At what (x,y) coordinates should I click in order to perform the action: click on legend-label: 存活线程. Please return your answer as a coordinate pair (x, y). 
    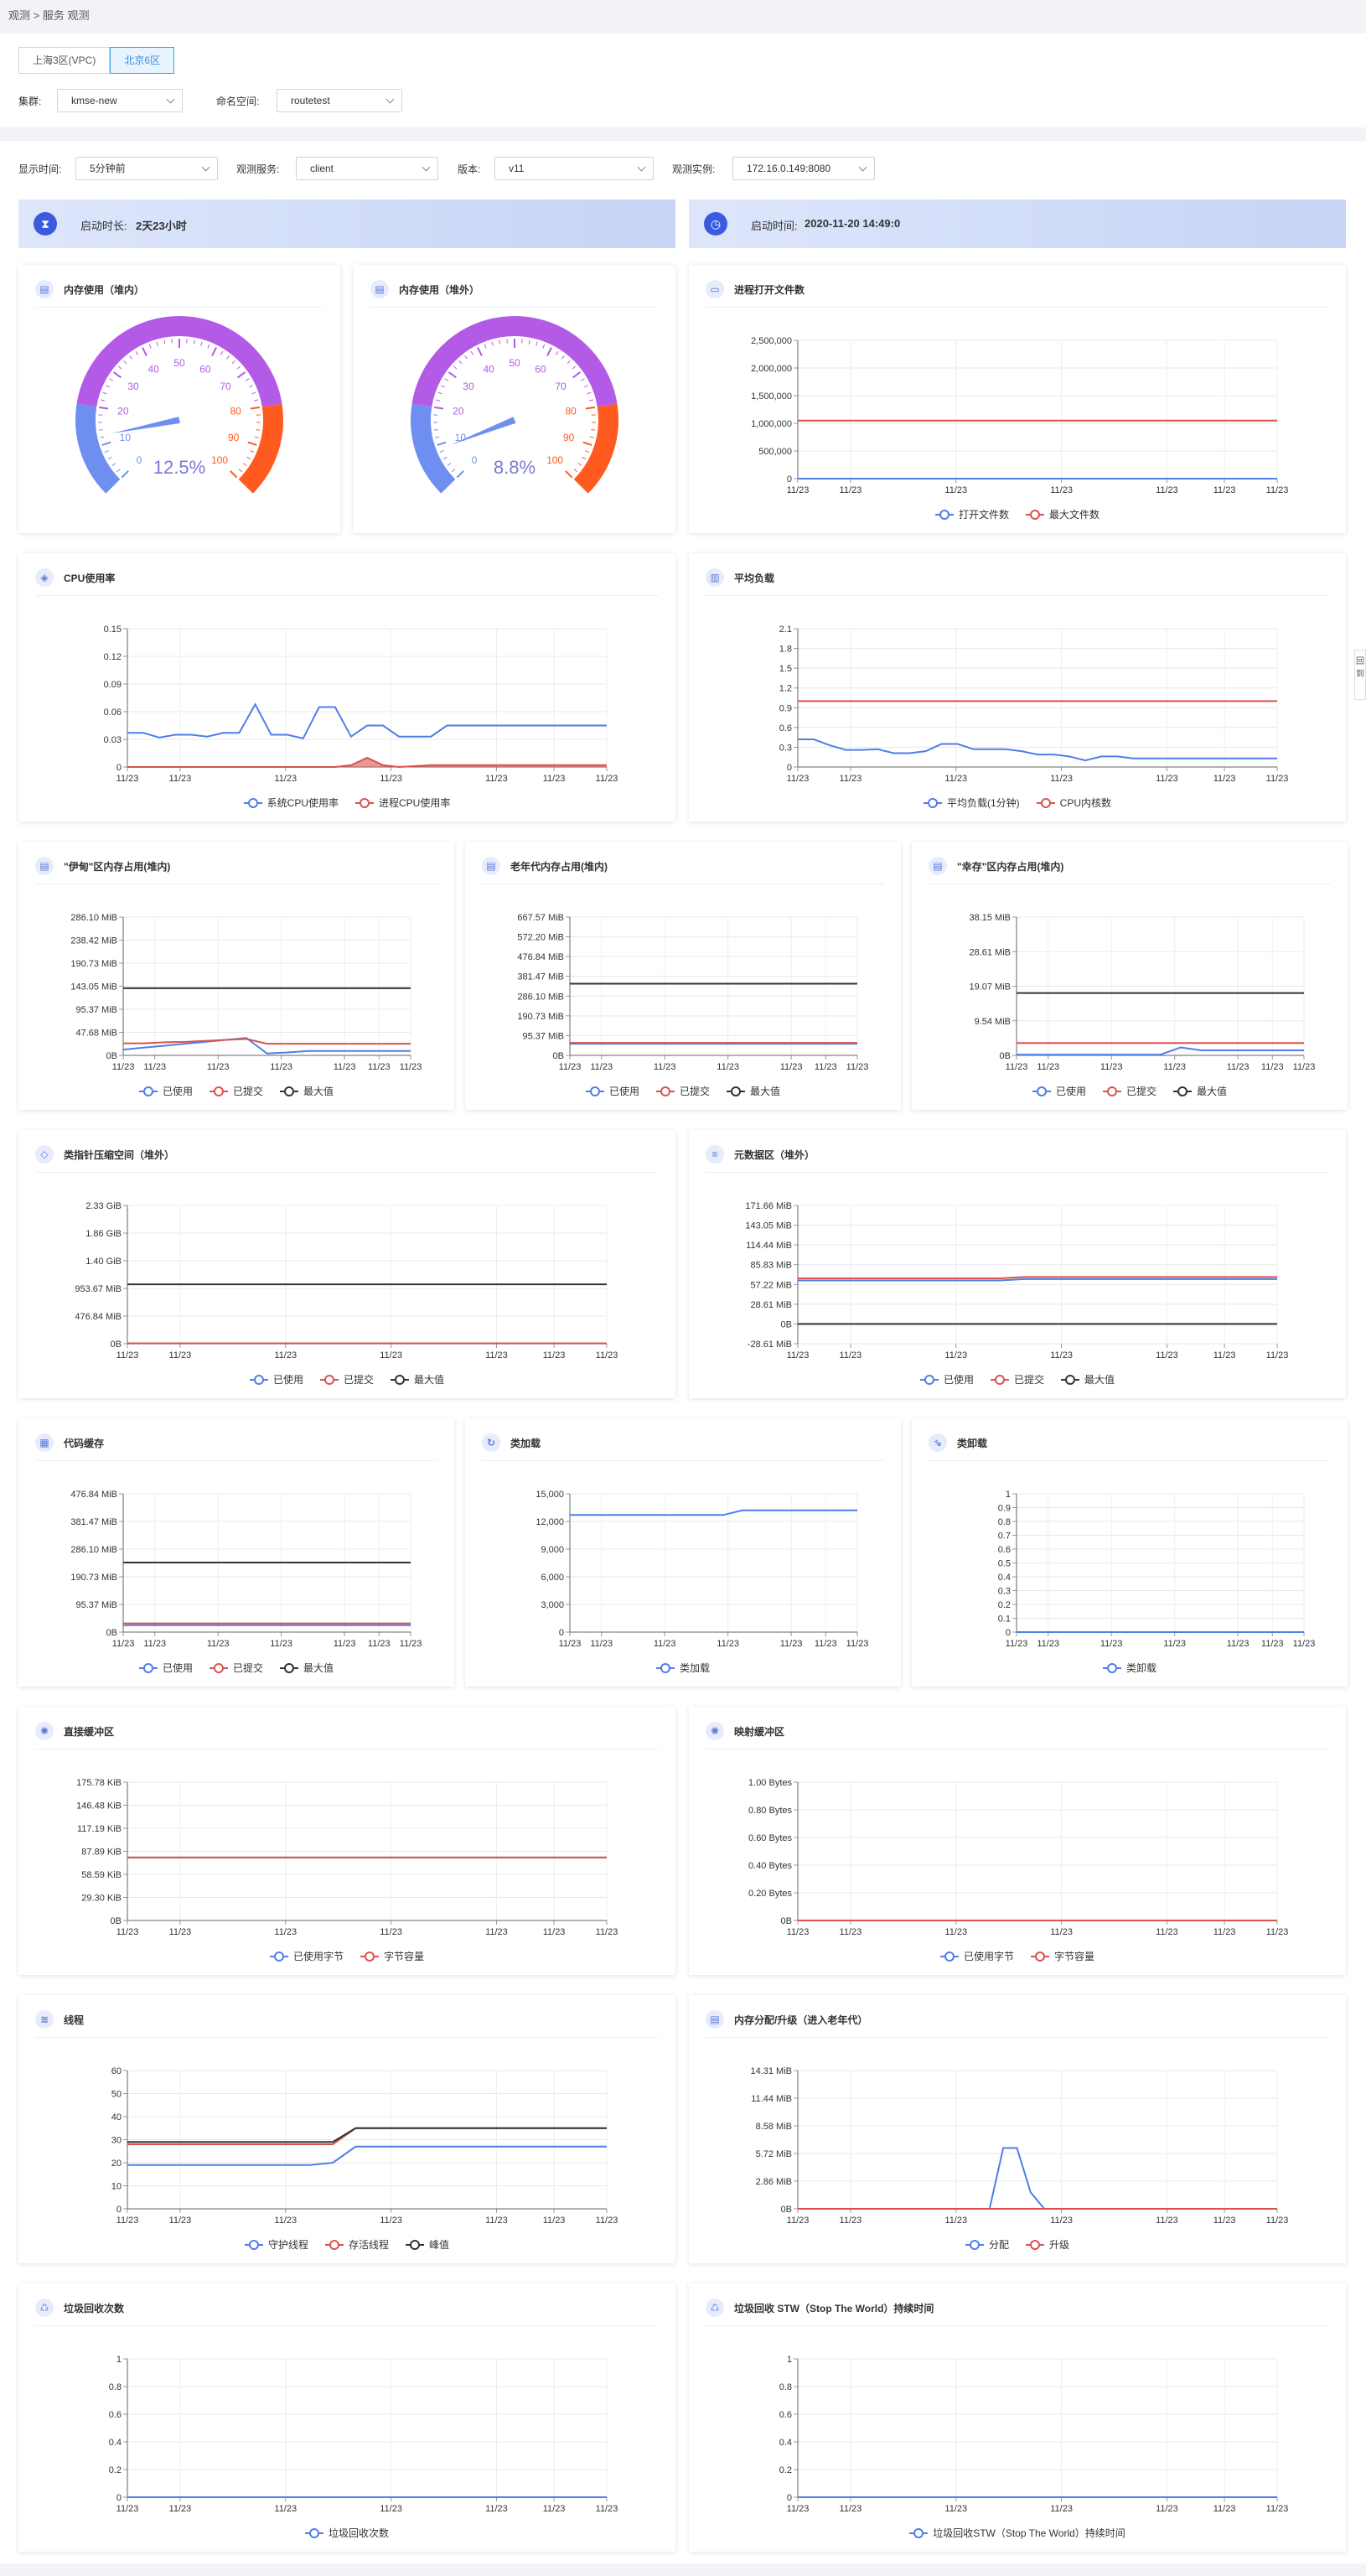
    Looking at the image, I should click on (368, 2245).